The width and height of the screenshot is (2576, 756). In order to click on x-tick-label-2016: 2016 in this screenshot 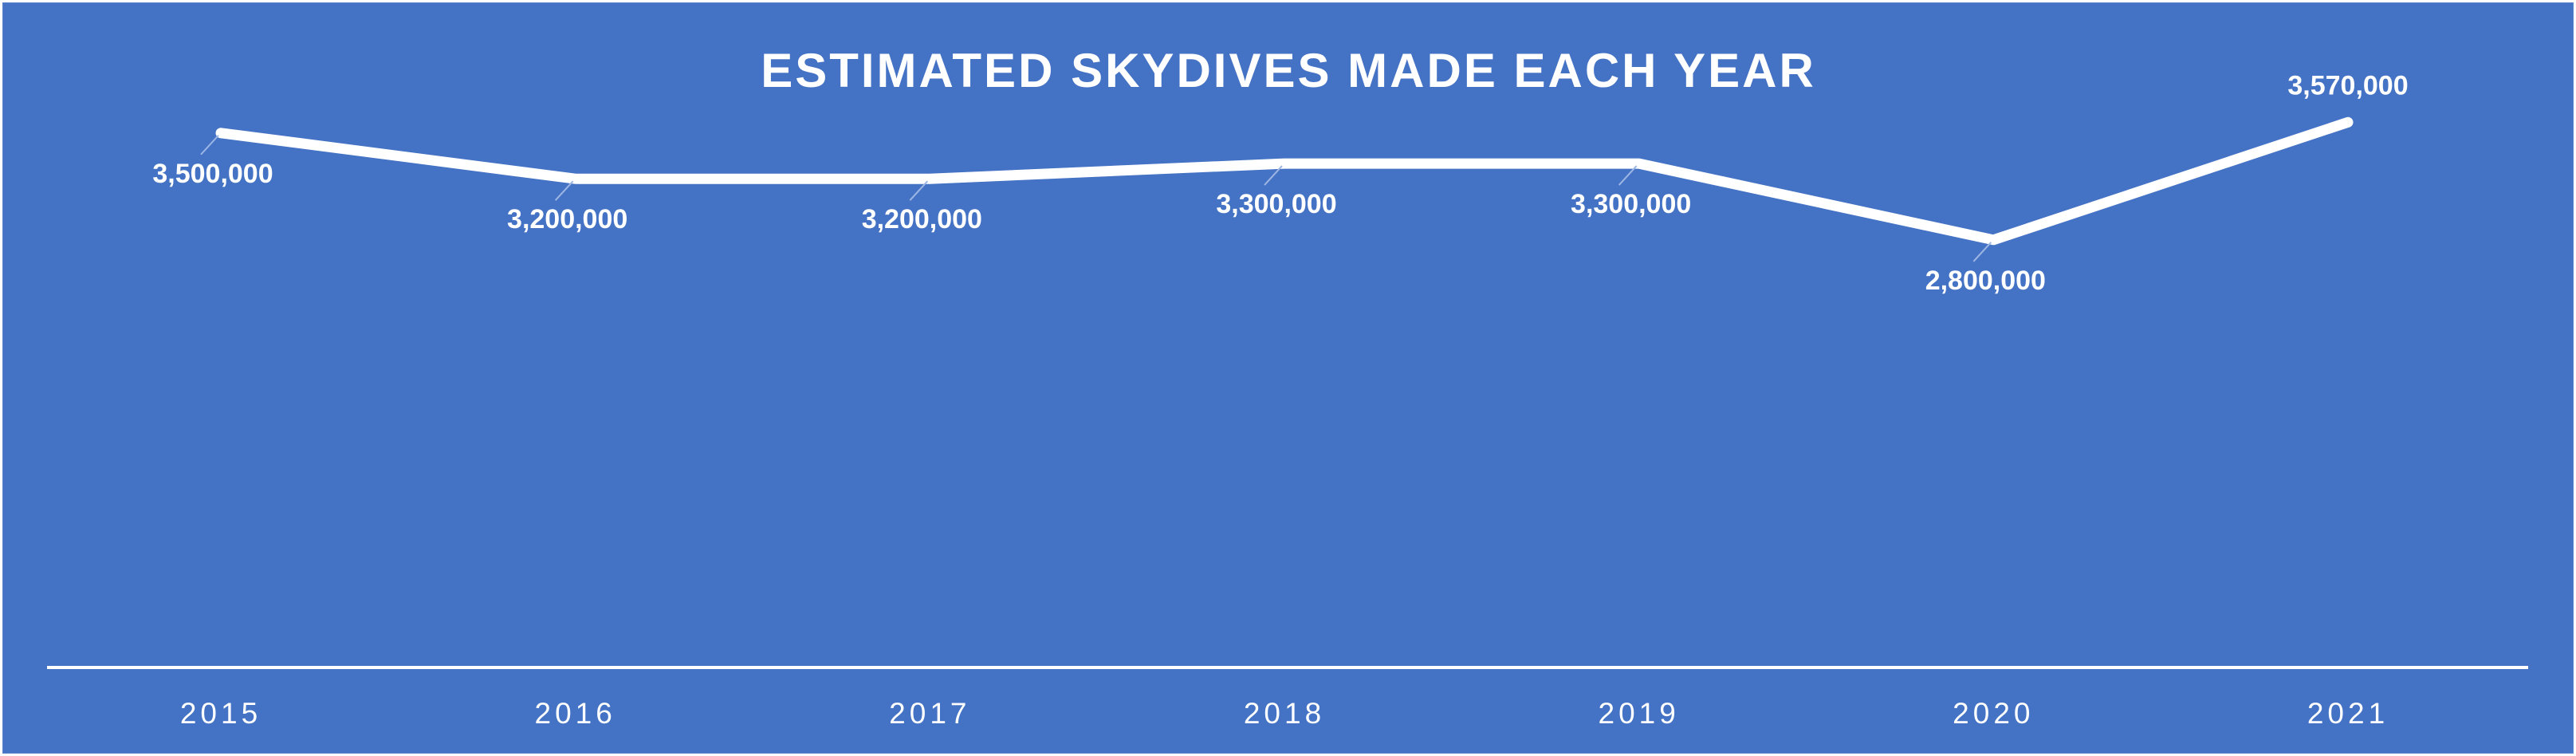, I will do `click(576, 713)`.